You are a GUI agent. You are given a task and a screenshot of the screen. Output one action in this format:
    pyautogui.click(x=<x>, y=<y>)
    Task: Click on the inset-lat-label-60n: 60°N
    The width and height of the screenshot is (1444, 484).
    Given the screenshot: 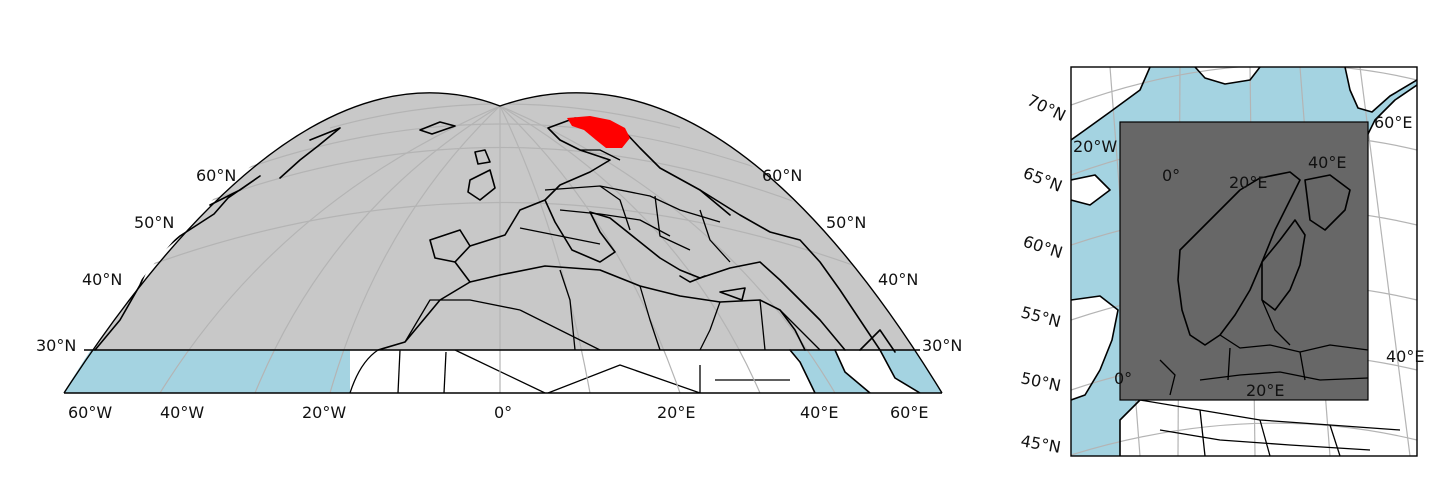 What is the action you would take?
    pyautogui.click(x=1043, y=247)
    